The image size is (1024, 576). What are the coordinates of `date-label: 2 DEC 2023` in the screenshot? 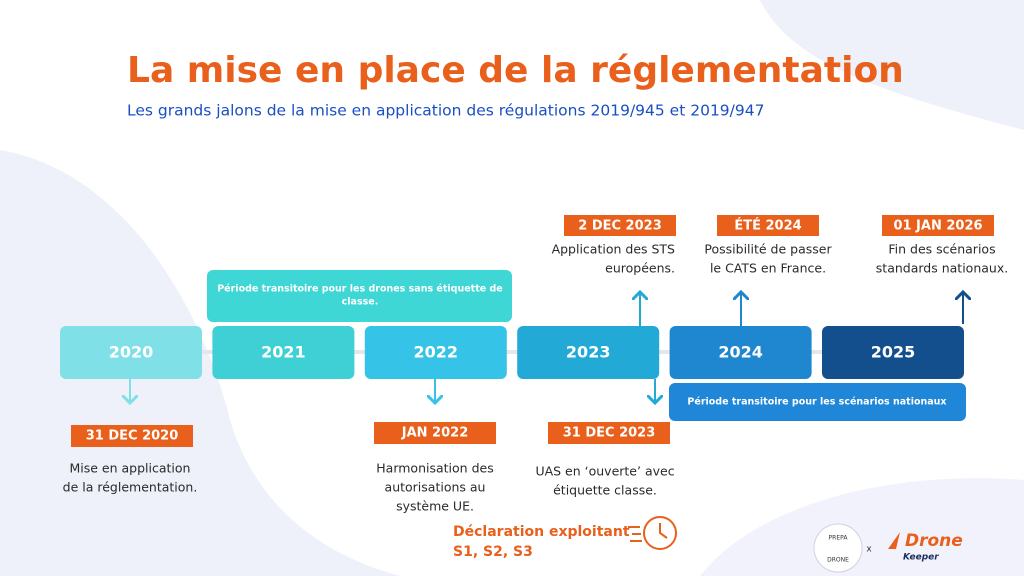 It's located at (620, 226).